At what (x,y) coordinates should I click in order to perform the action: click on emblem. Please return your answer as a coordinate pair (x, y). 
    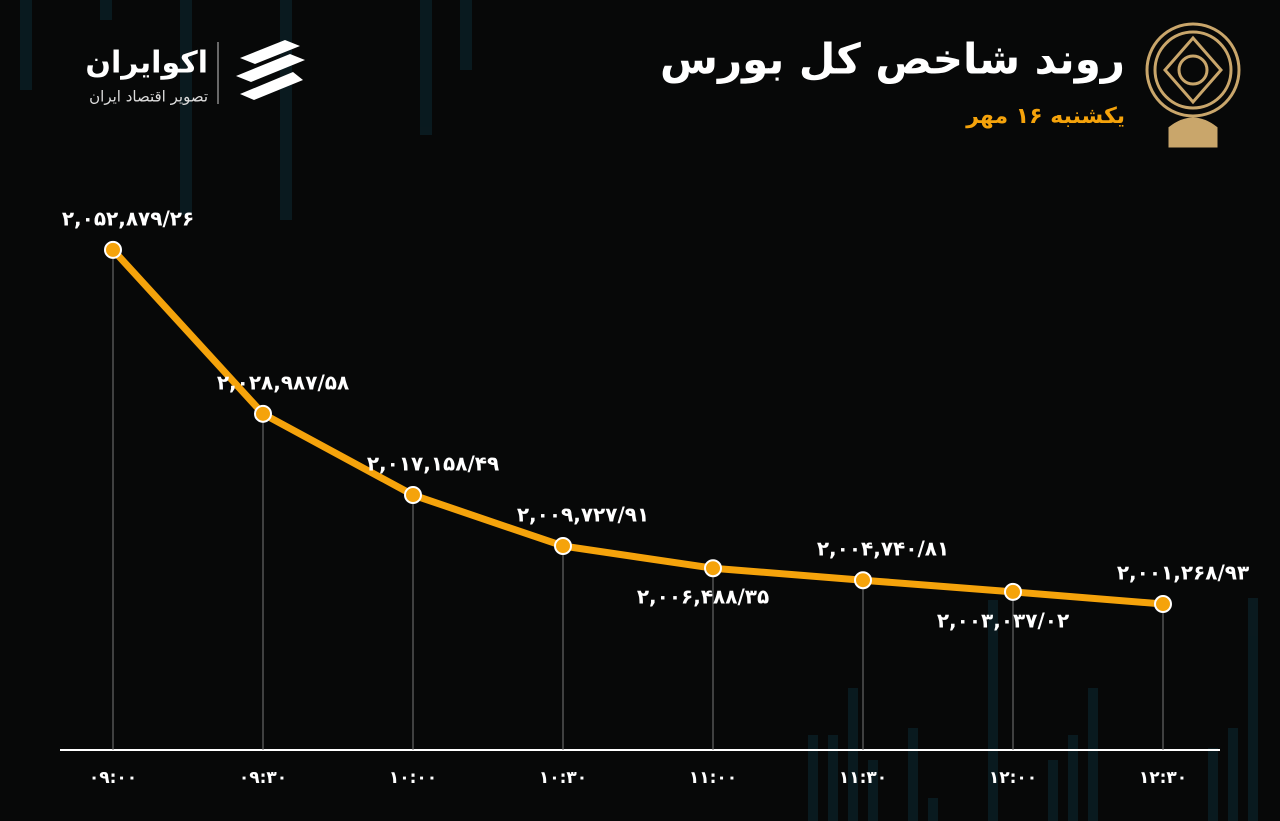
    Looking at the image, I should click on (1193, 85).